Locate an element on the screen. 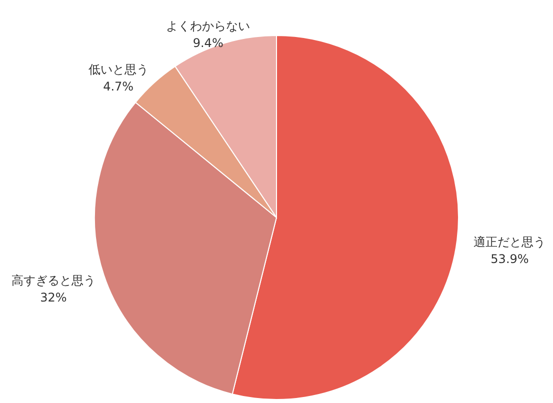 The width and height of the screenshot is (553, 403). slice-label: 適正だと思う is located at coordinates (510, 241).